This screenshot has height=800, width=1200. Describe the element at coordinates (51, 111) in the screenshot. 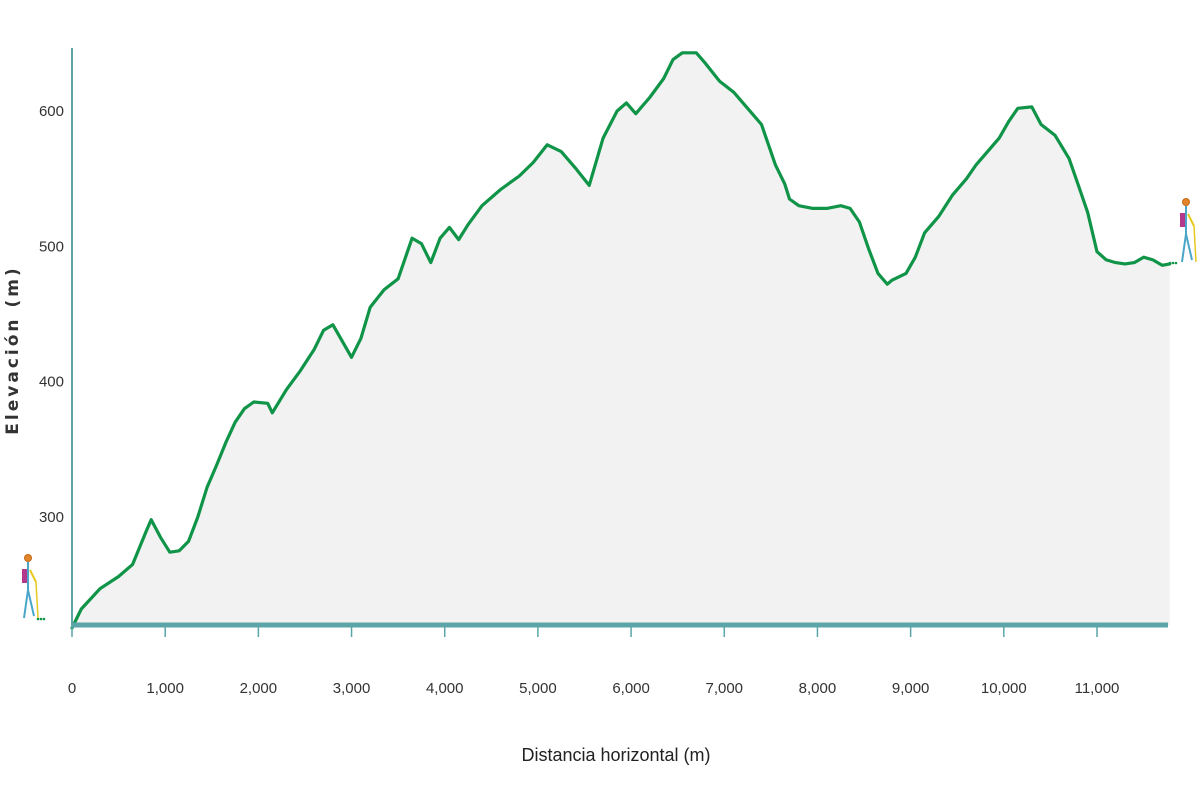

I see `y-tick-label: 600` at that location.